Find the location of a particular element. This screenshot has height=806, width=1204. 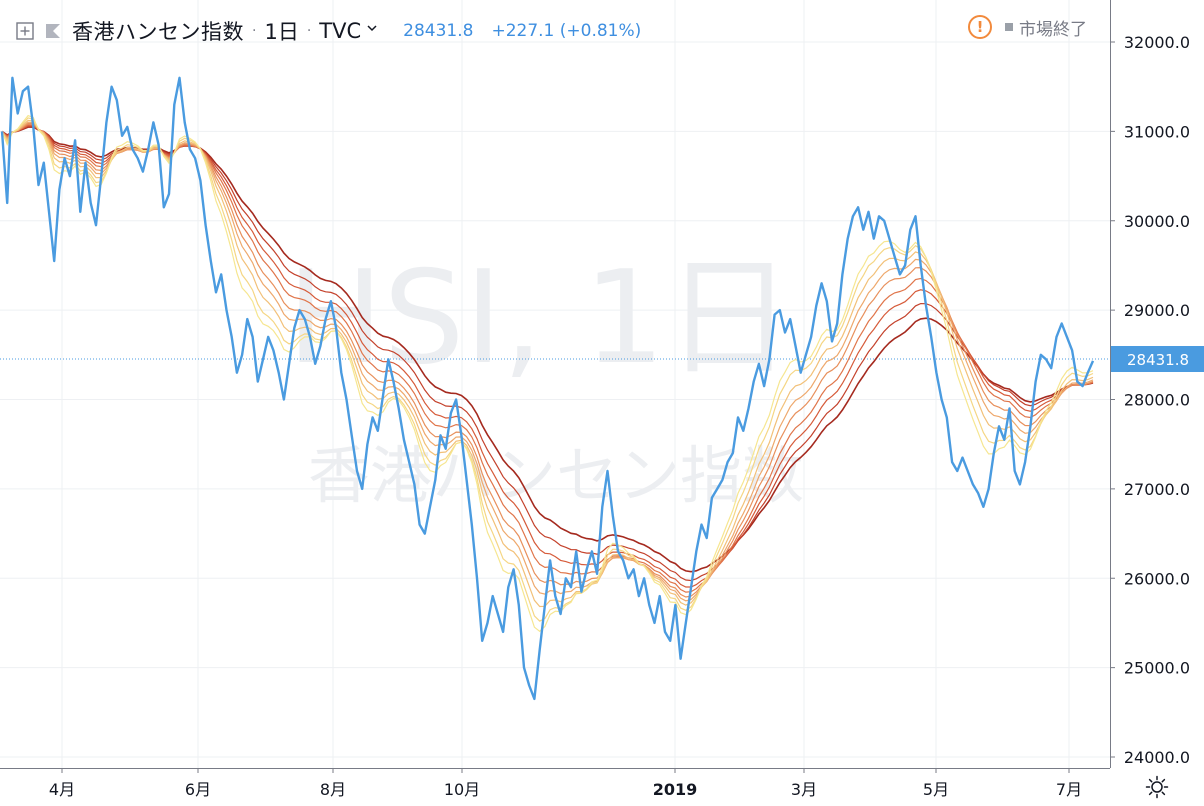

price-axis-label: 25000.0 is located at coordinates (1157, 668).